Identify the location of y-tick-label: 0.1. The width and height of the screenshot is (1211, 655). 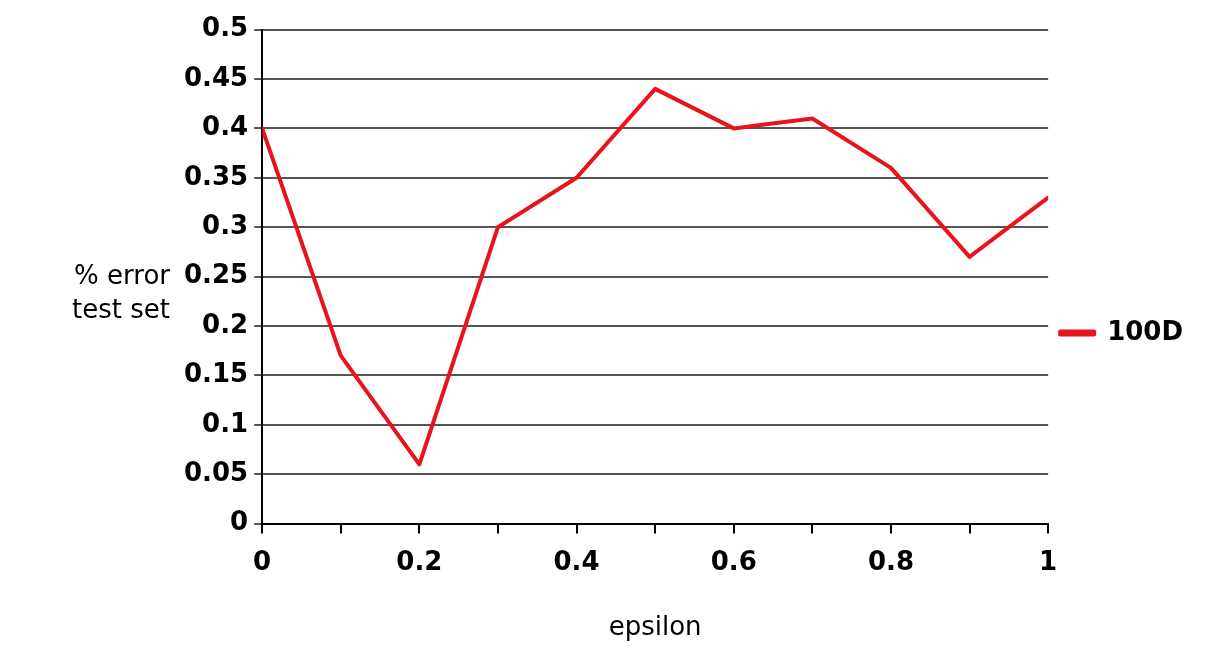
(225, 422).